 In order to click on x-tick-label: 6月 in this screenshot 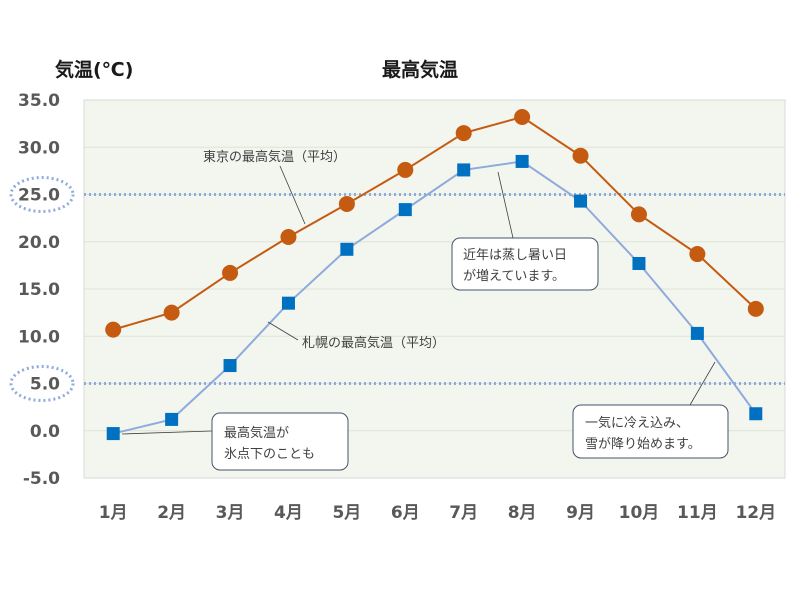, I will do `click(405, 513)`.